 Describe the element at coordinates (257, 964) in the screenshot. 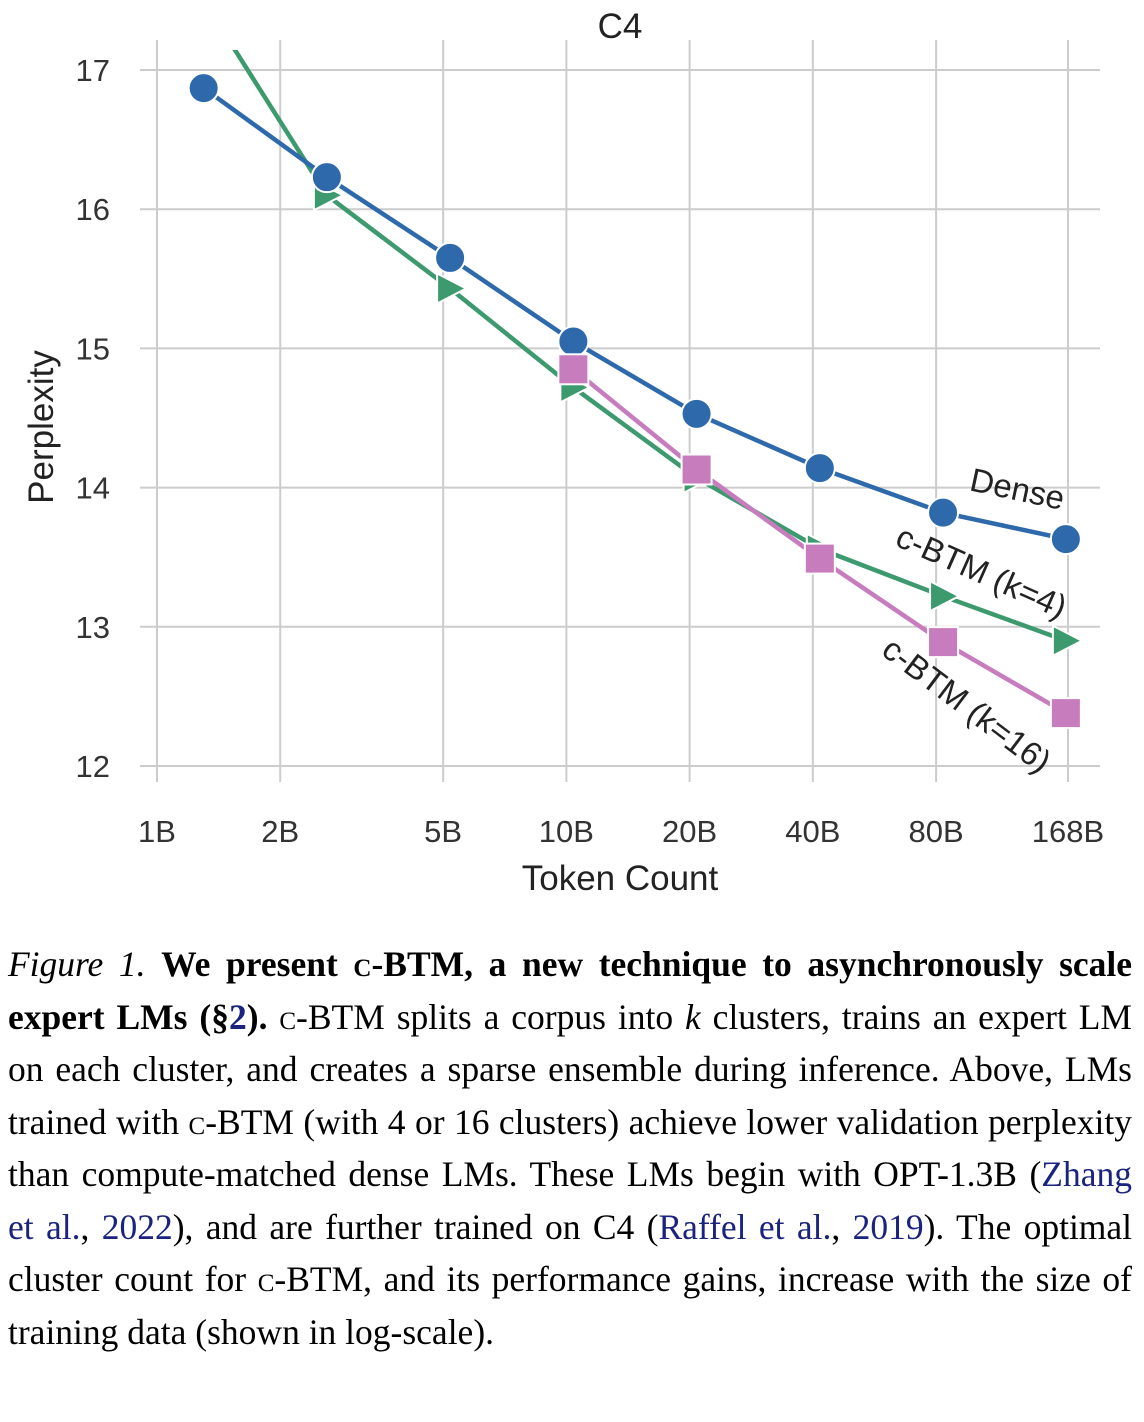

I see `caption-bold-1: We present` at that location.